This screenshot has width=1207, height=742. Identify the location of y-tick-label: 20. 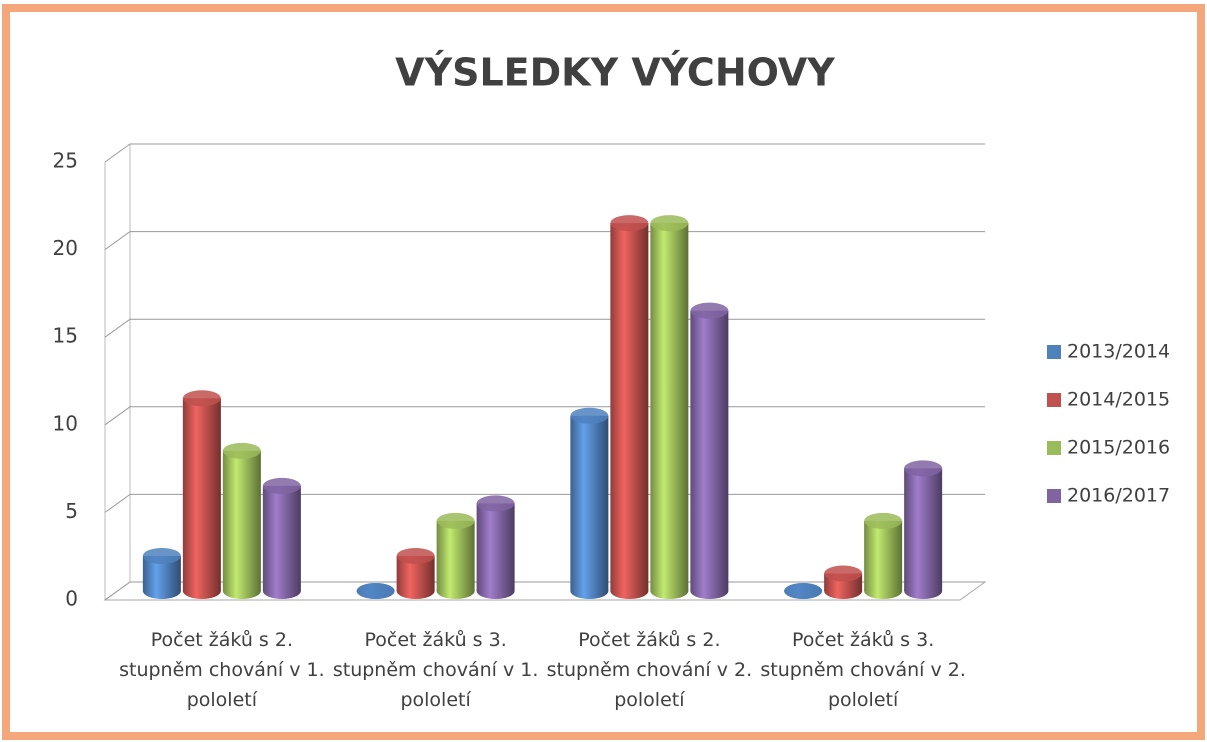
(65, 248).